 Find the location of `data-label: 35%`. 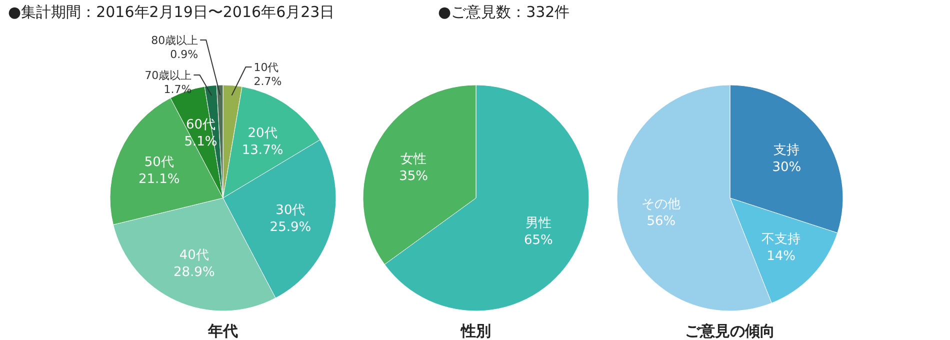

data-label: 35% is located at coordinates (413, 176).